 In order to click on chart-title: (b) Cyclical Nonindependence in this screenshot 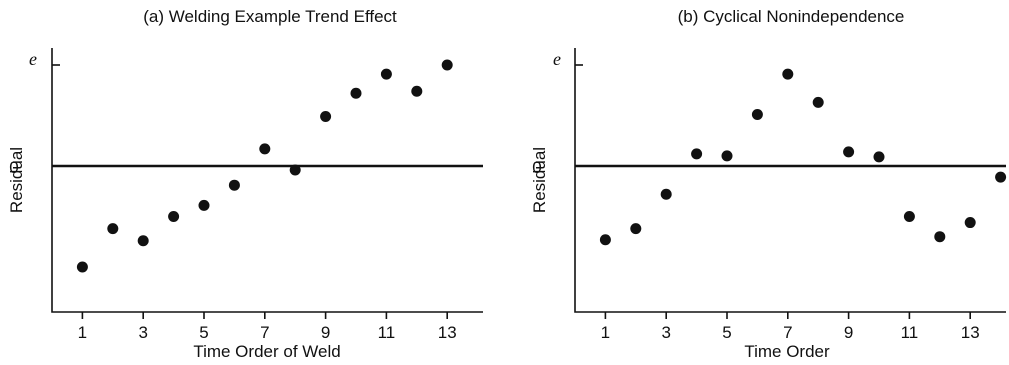, I will do `click(791, 16)`.